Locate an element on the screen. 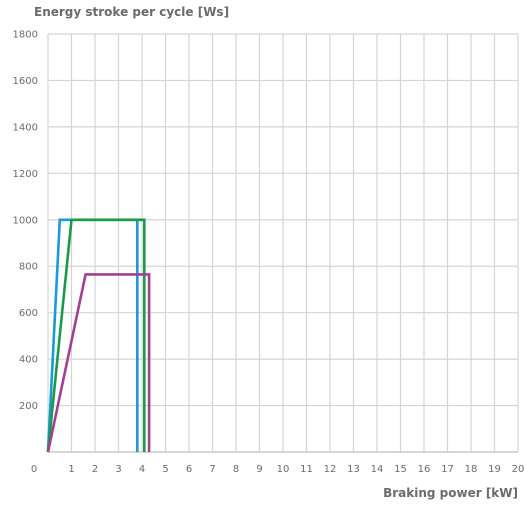  y-tick-label: 1400 is located at coordinates (25, 127).